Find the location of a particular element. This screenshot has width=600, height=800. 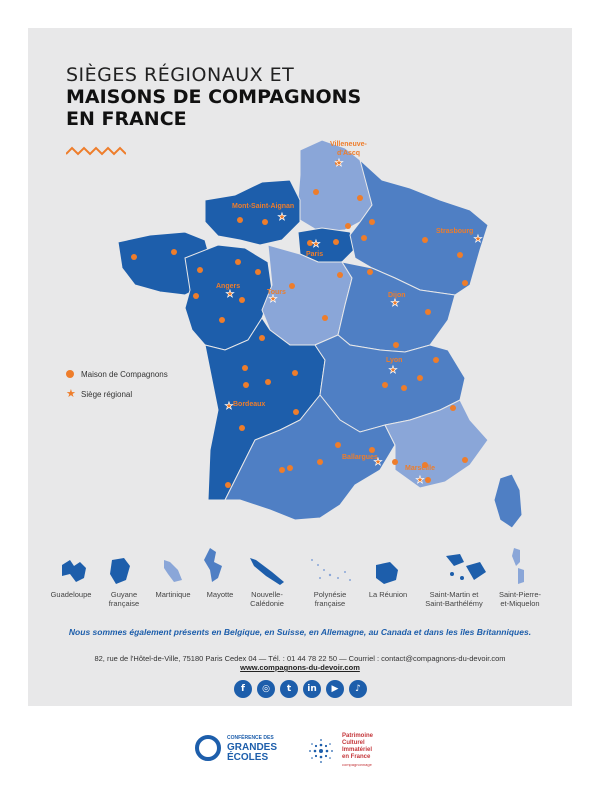

pci-logo-line1: Patrimoine is located at coordinates (358, 736).